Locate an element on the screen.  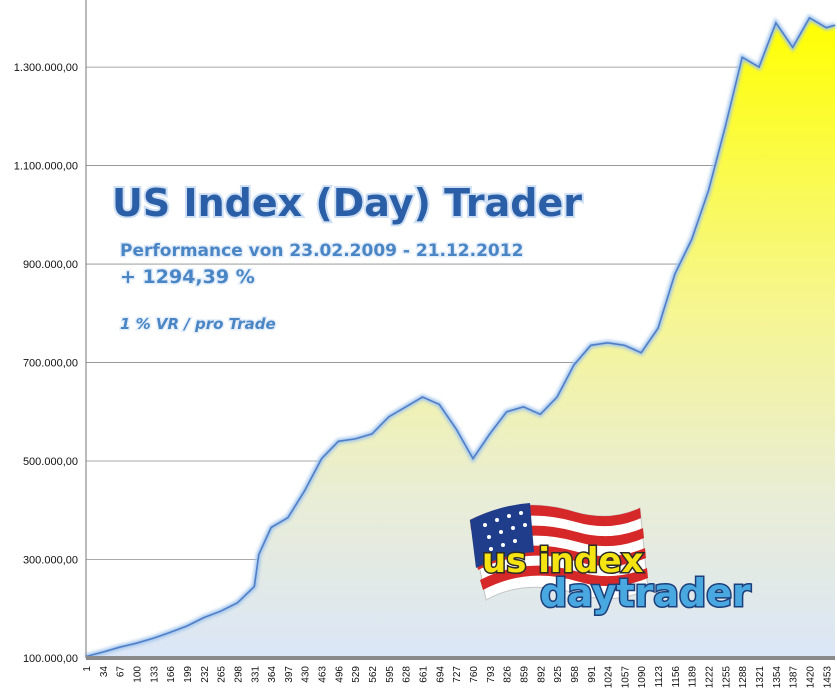
x-tick-label: 265 is located at coordinates (222, 674).